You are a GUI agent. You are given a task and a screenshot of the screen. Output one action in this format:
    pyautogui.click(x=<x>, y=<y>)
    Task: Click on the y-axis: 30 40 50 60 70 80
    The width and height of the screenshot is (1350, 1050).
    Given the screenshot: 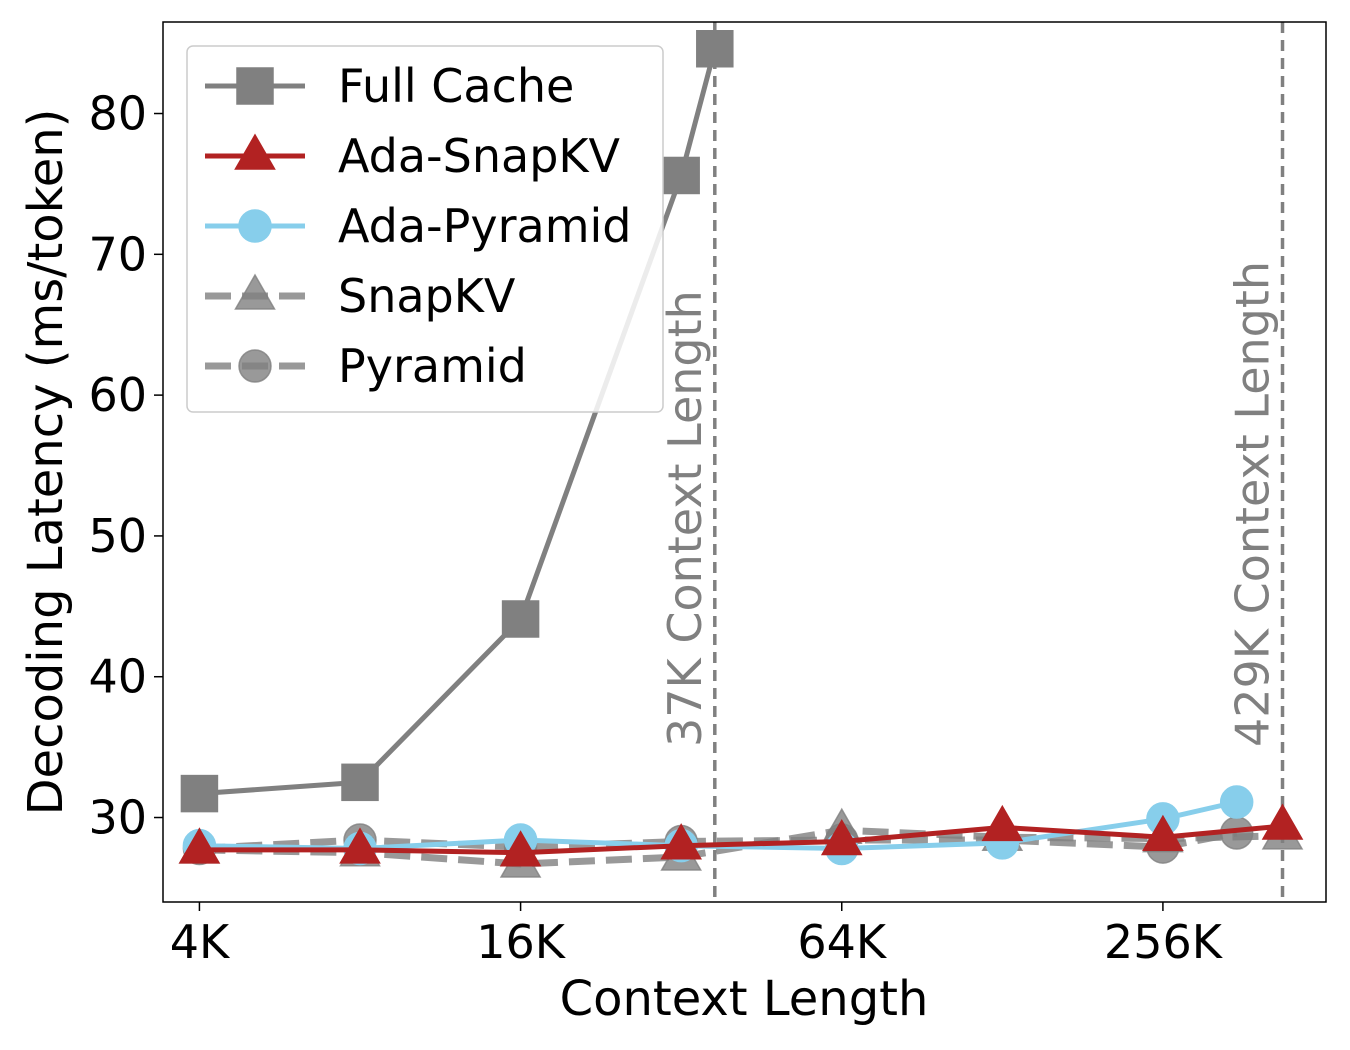 What is the action you would take?
    pyautogui.click(x=125, y=466)
    